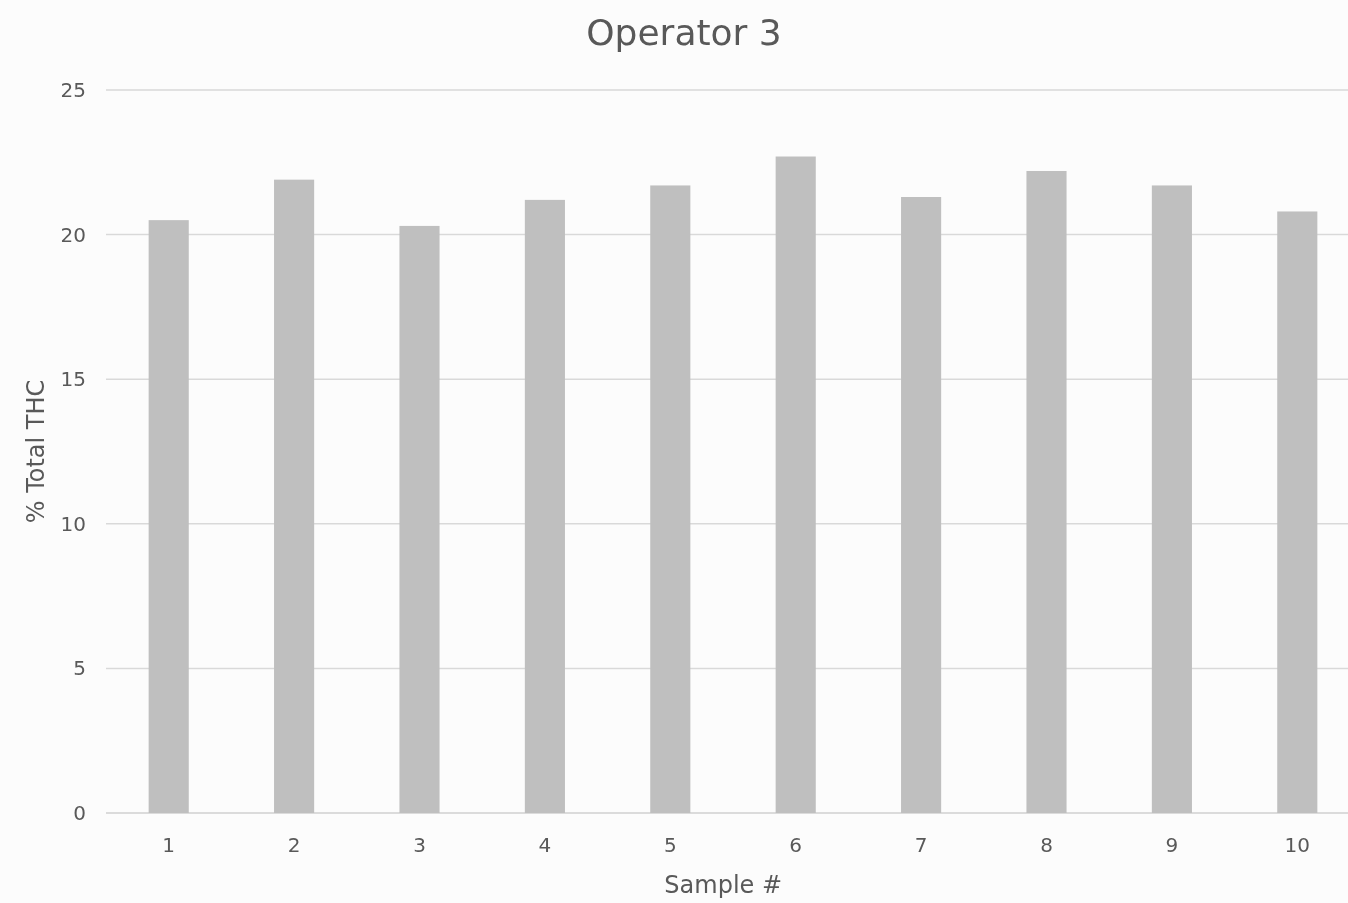  What do you see at coordinates (545, 845) in the screenshot?
I see `x-tick-label: 4` at bounding box center [545, 845].